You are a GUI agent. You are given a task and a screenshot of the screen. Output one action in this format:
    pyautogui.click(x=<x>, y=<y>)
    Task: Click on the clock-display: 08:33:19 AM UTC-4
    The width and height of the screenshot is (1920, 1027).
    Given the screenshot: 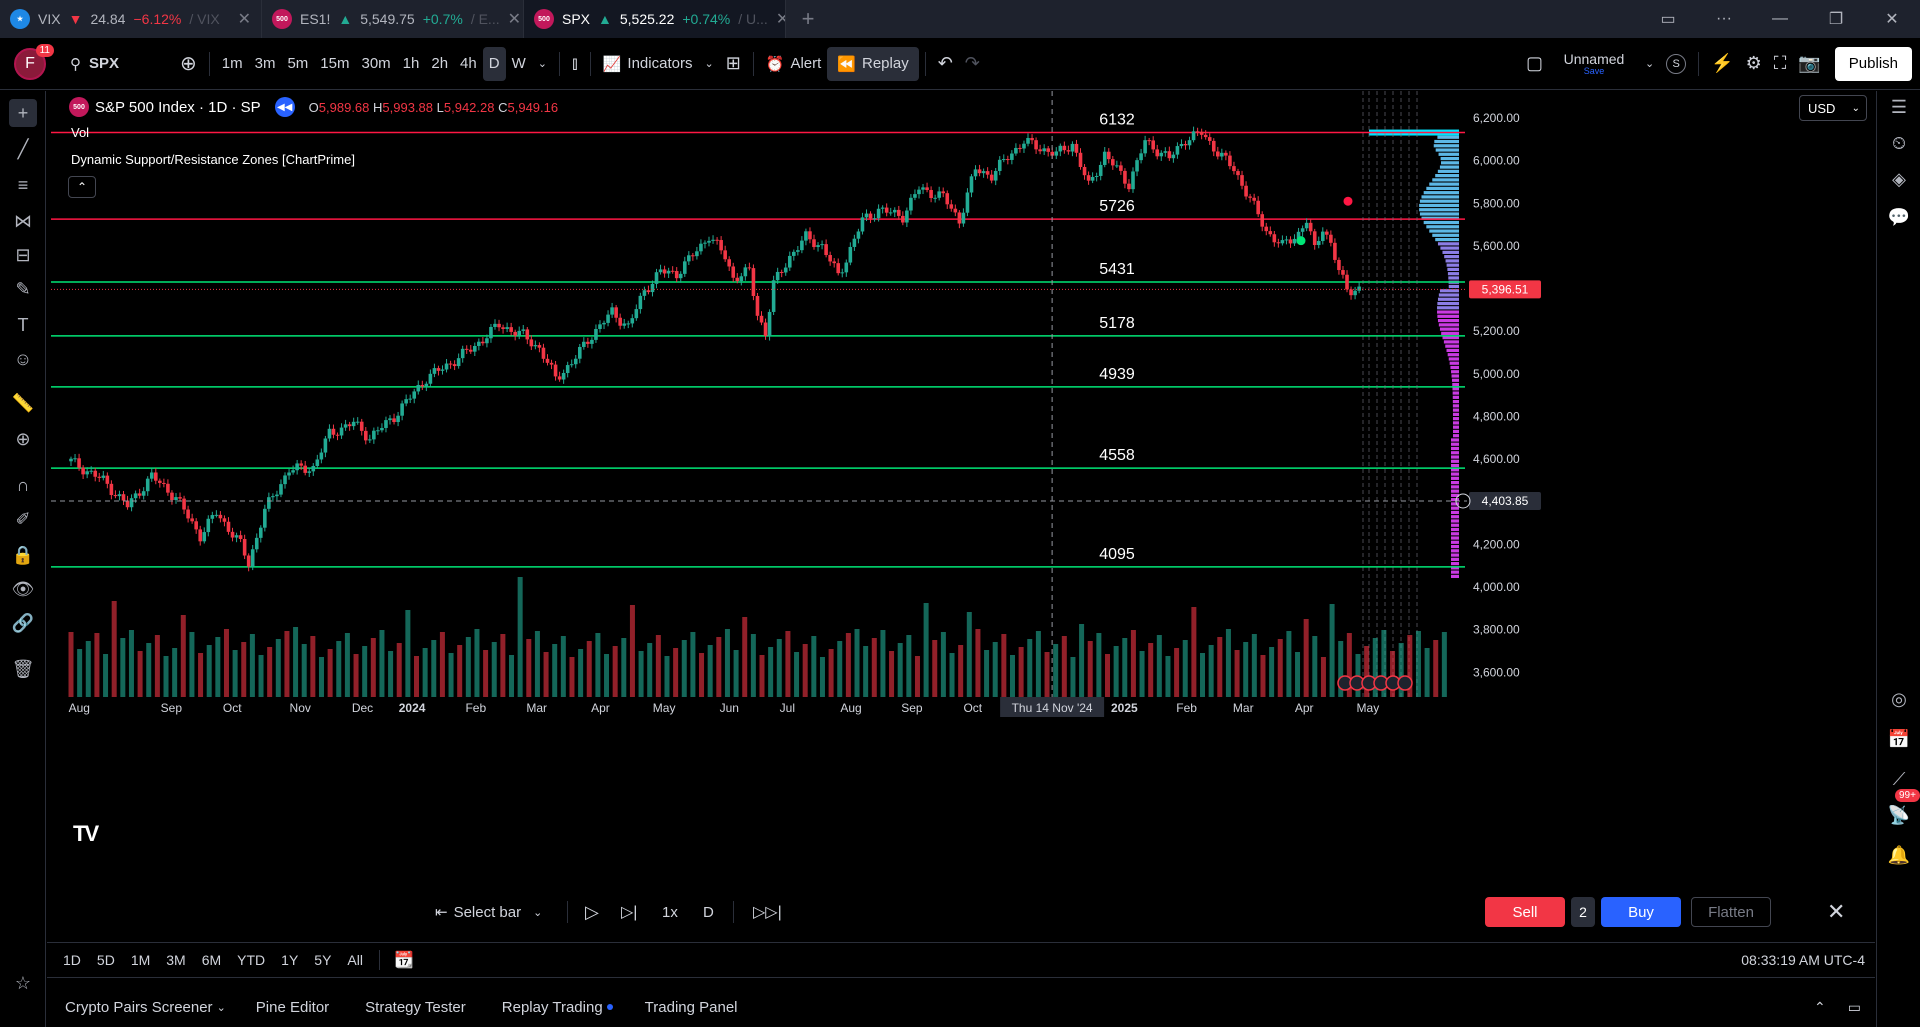 What is the action you would take?
    pyautogui.click(x=1803, y=960)
    